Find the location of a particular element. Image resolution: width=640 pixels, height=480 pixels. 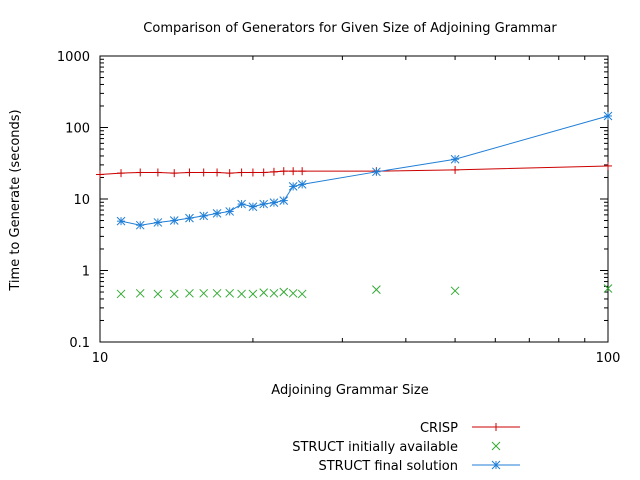

y-tick-label: 1000 is located at coordinates (73, 57).